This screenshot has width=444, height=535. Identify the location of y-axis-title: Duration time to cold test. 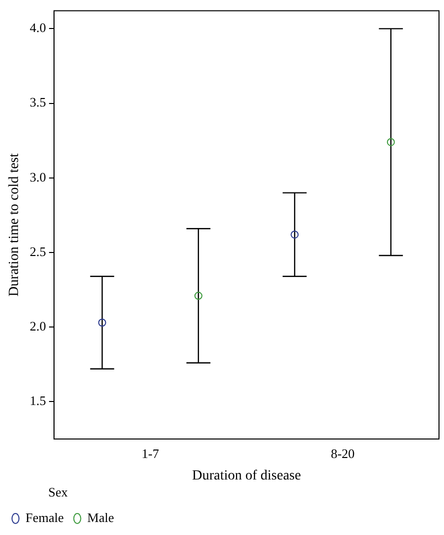
(14, 224).